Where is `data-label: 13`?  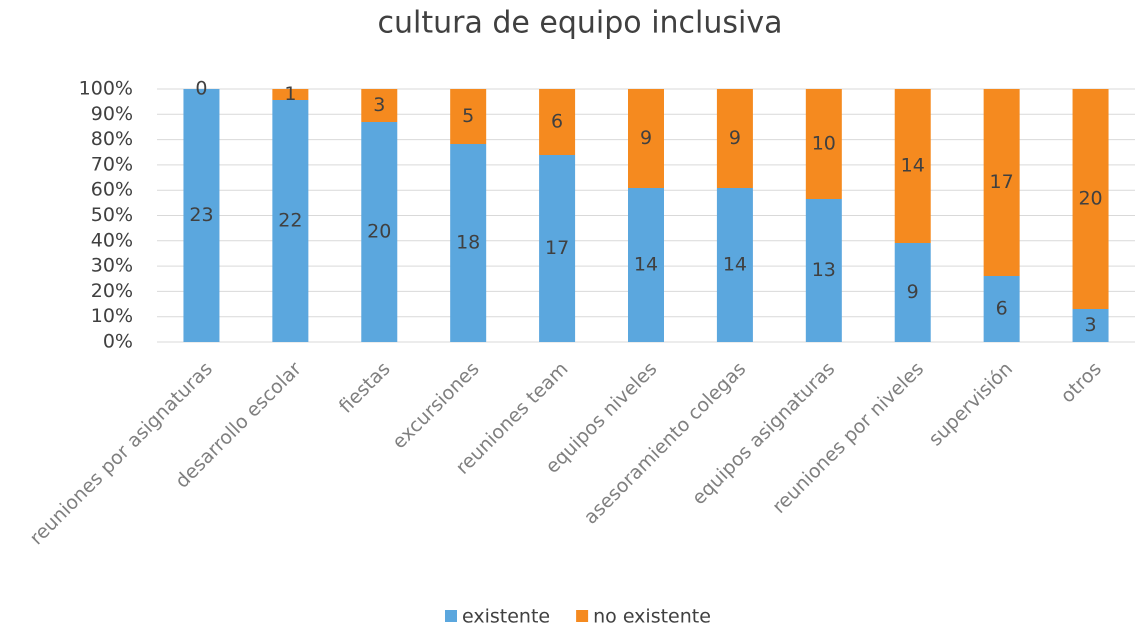 data-label: 13 is located at coordinates (824, 270).